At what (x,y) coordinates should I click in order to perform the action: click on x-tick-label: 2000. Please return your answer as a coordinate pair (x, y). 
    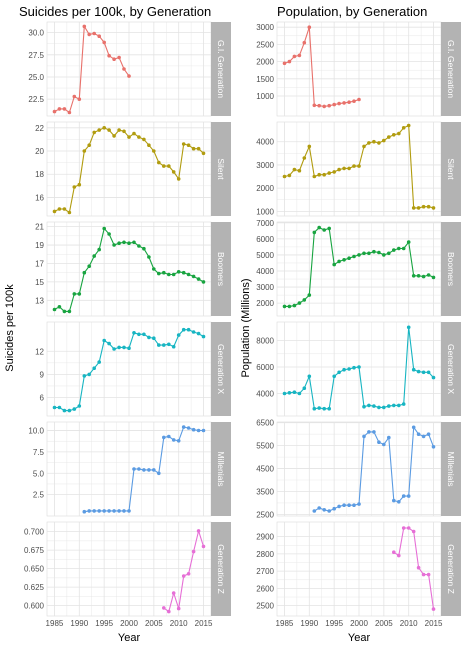
    Looking at the image, I should click on (359, 623).